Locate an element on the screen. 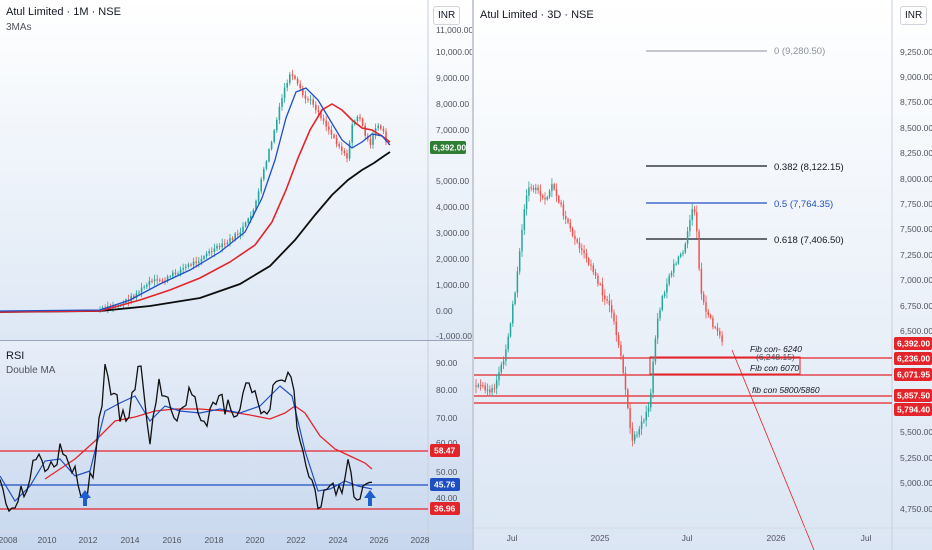 This screenshot has height=550, width=932. price-tick: -1,000.00 is located at coordinates (454, 335).